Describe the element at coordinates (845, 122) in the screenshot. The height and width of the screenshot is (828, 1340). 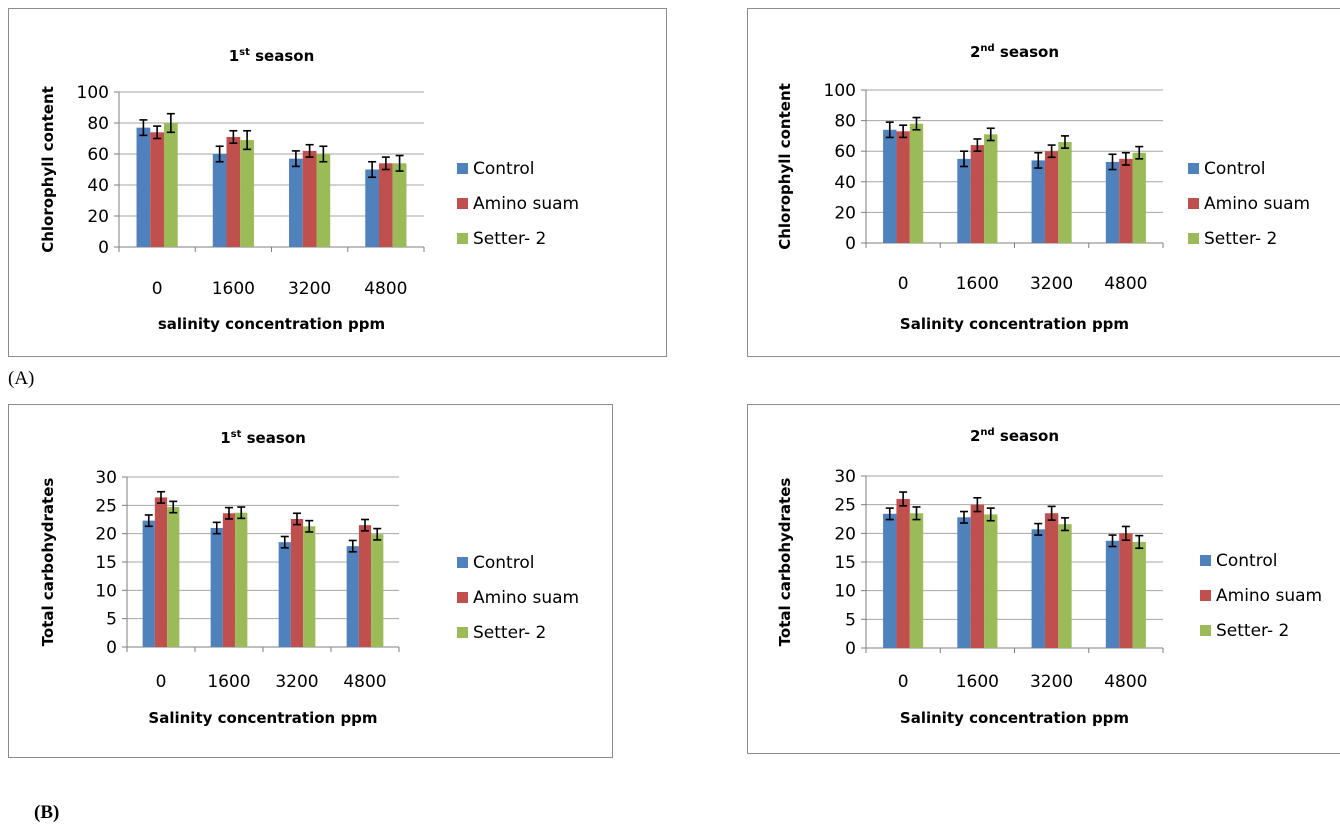
I see `y-tick-label: 80` at that location.